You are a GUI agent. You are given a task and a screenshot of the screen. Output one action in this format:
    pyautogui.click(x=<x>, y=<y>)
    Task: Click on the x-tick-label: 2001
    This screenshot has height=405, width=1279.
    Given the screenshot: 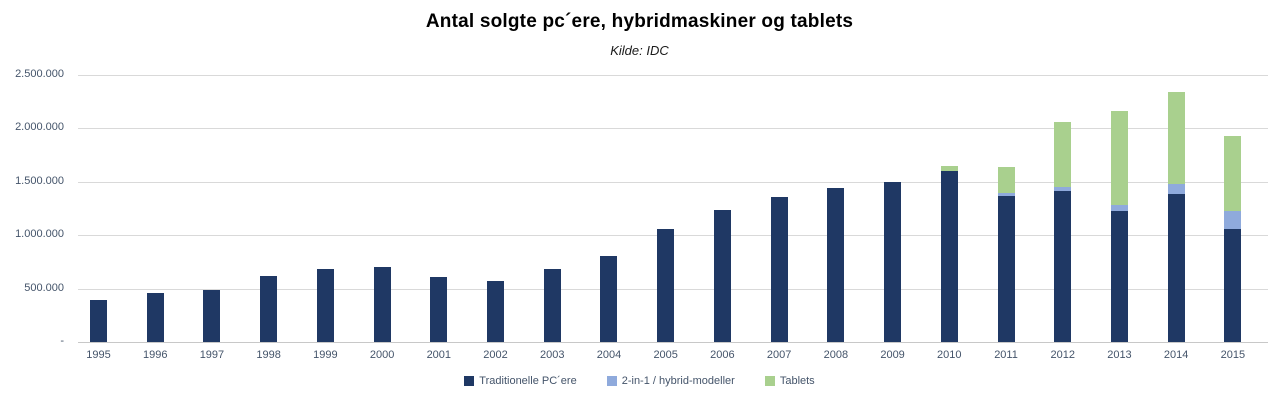 What is the action you would take?
    pyautogui.click(x=439, y=355)
    